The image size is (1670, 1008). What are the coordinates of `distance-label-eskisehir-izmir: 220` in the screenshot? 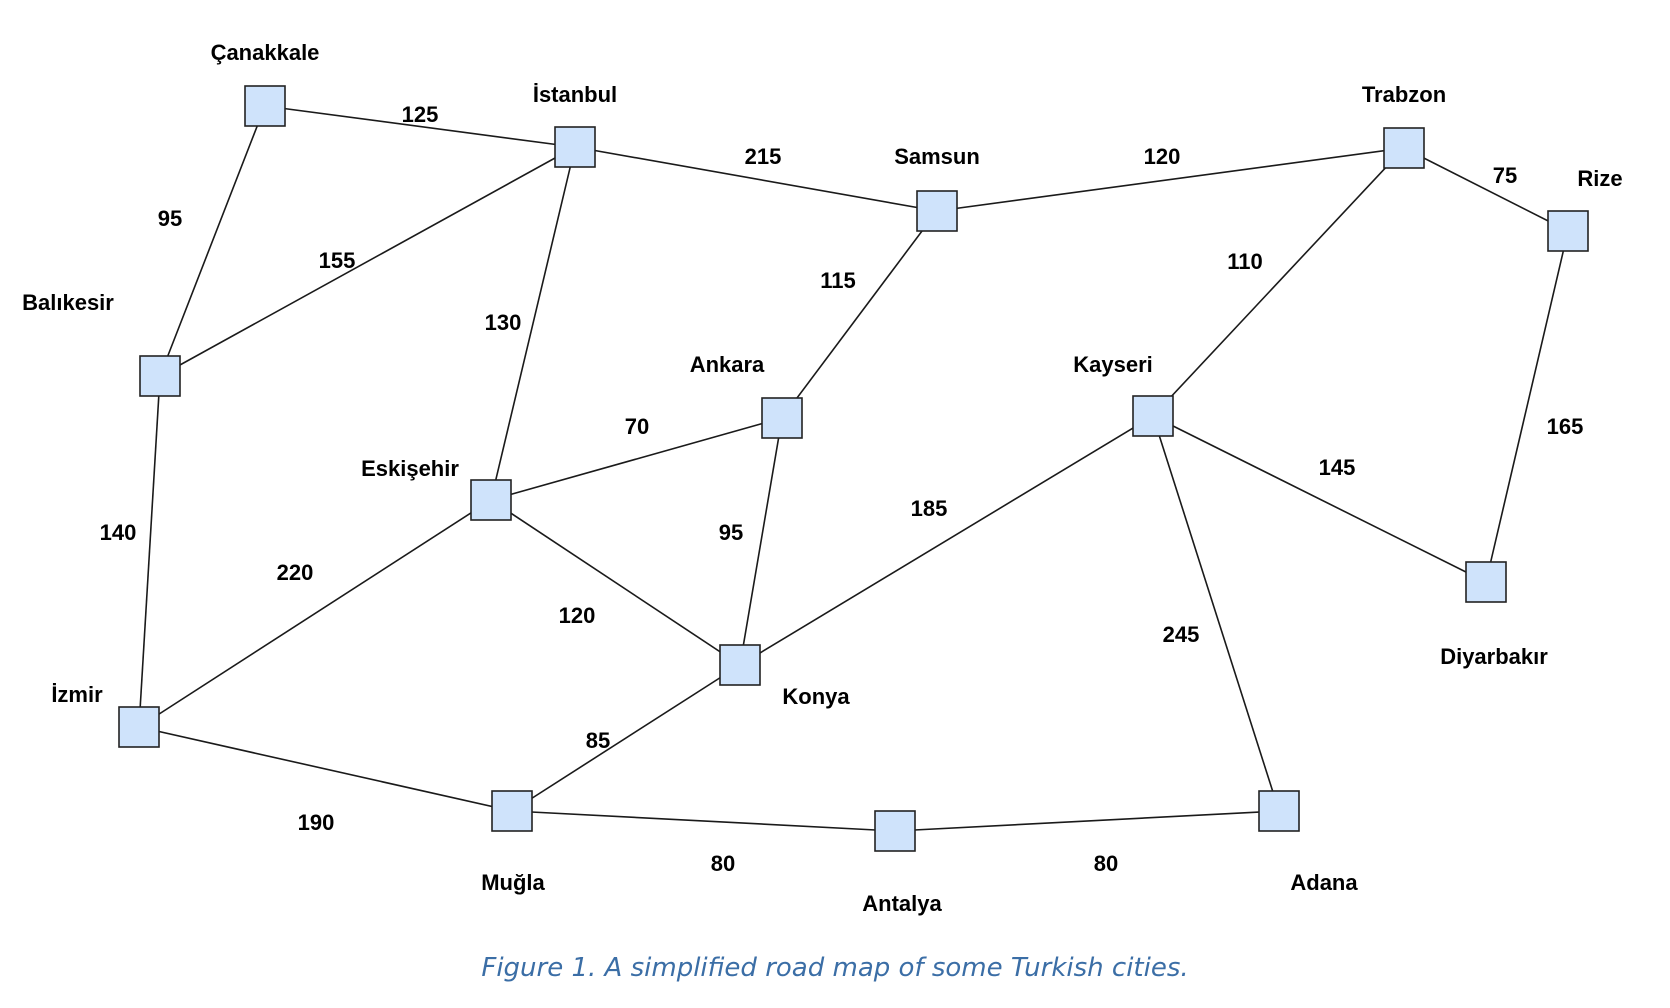 It's located at (295, 572).